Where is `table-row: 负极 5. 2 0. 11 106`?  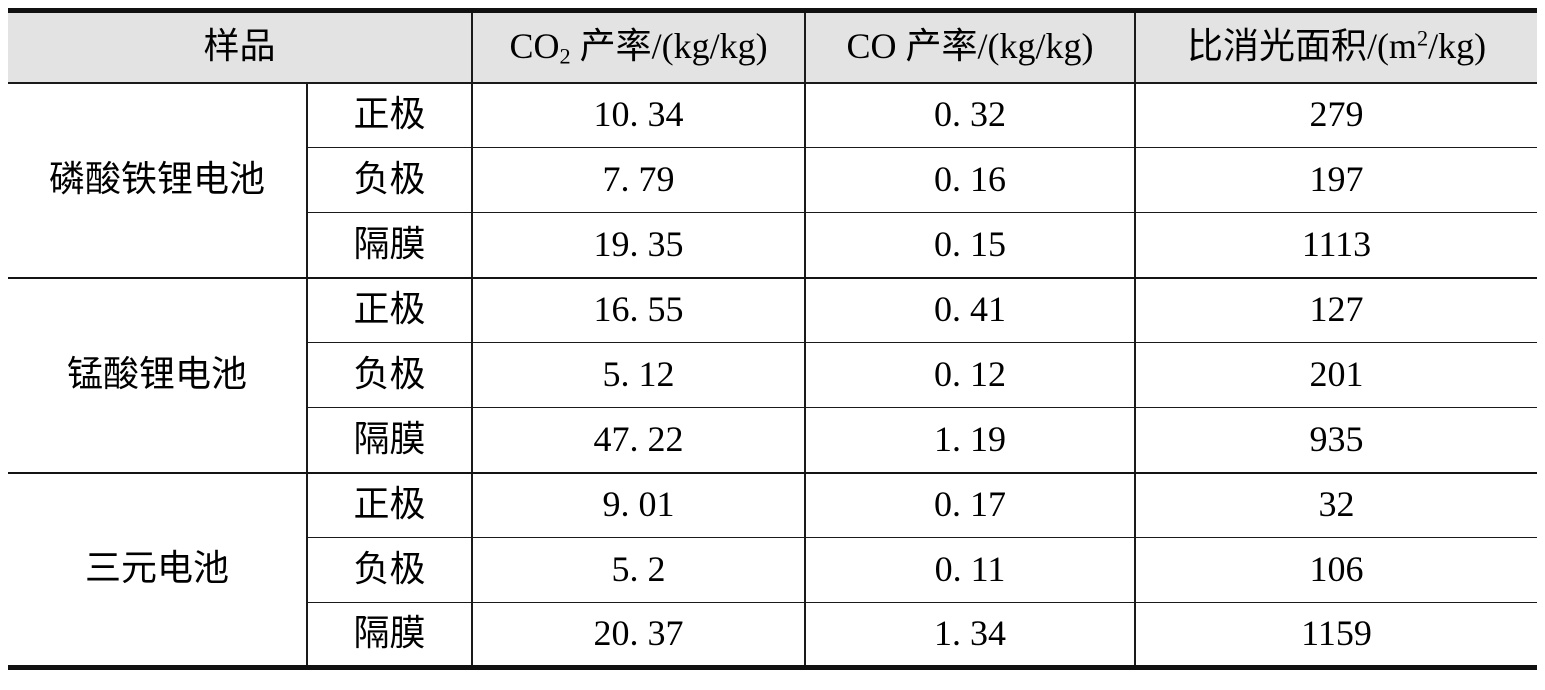
table-row: 负极 5. 2 0. 11 106 is located at coordinates (773, 570).